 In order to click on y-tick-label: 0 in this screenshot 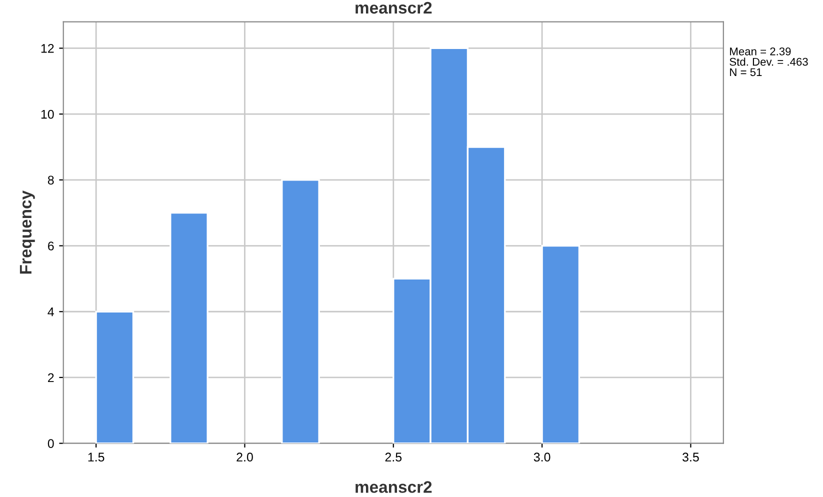, I will do `click(51, 443)`.